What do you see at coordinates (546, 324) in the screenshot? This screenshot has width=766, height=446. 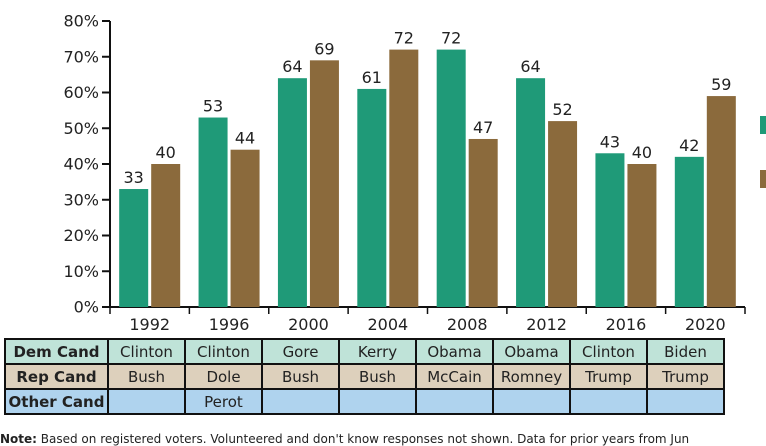 I see `x-tick-label: 2012` at bounding box center [546, 324].